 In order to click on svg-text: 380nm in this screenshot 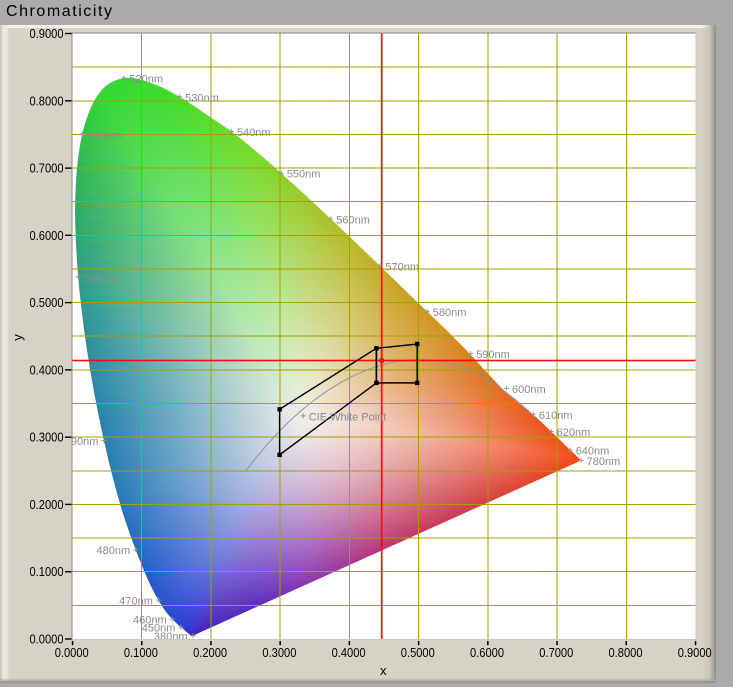, I will do `click(171, 637)`.